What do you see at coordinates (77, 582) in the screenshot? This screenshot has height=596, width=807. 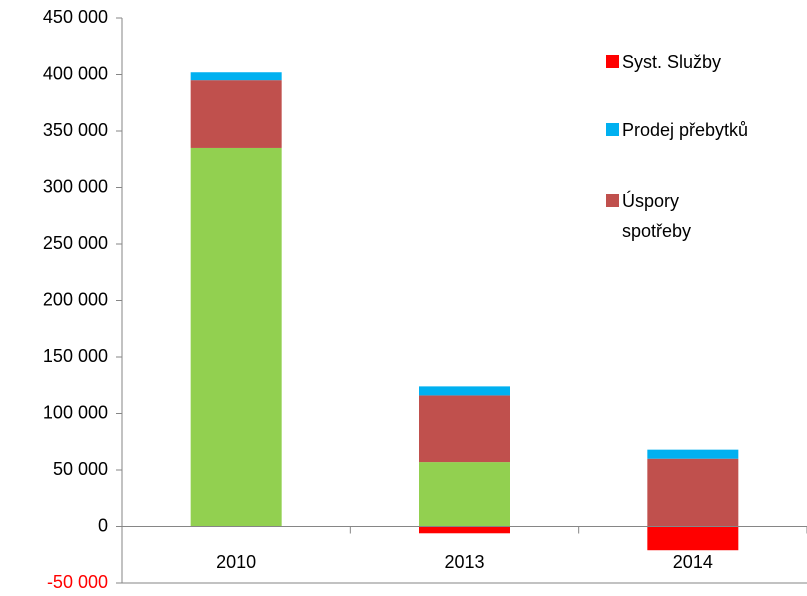 I see `y-tick-label: -50 000` at bounding box center [77, 582].